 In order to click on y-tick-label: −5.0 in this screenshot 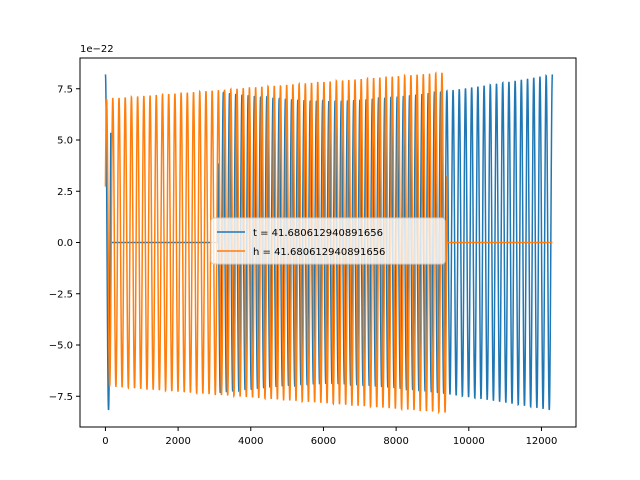, I will do `click(61, 346)`.